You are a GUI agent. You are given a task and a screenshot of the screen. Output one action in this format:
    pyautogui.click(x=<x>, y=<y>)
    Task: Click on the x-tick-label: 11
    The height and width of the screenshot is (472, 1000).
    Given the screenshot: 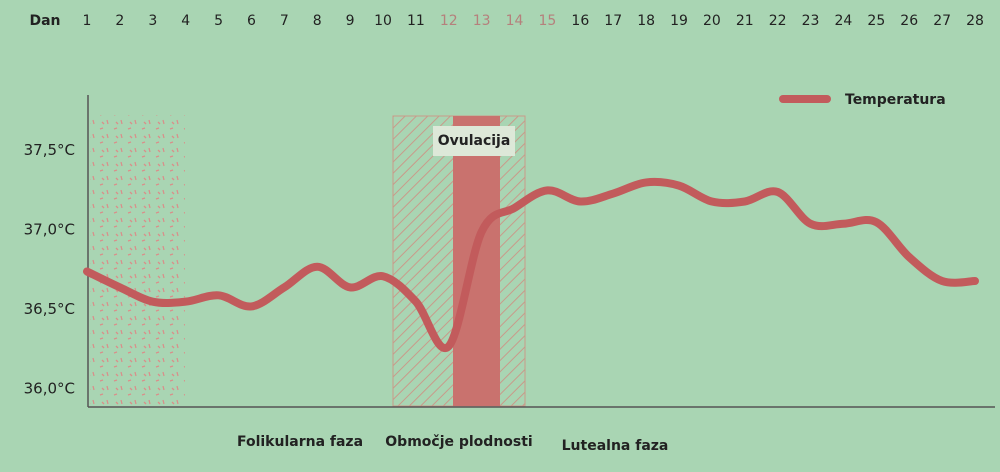 What is the action you would take?
    pyautogui.click(x=416, y=21)
    